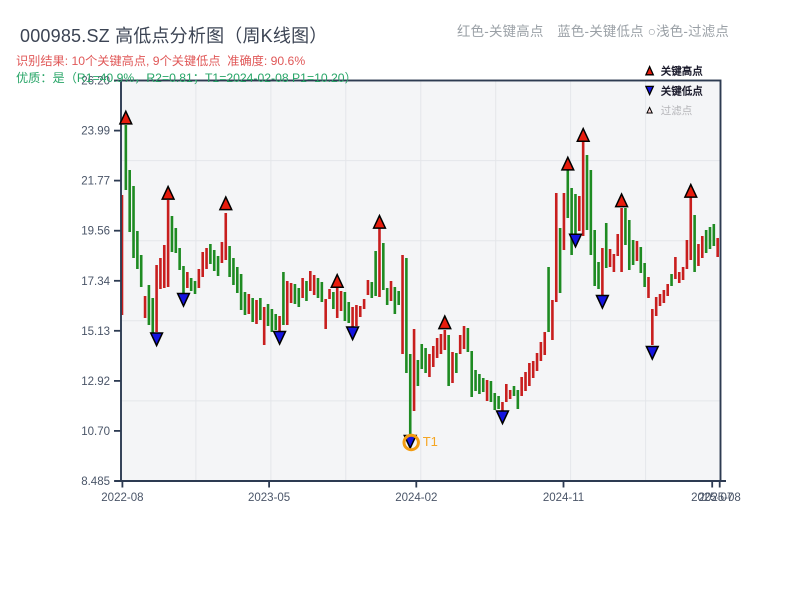  Describe the element at coordinates (682, 71) in the screenshot. I see `svg-text: 关键高点` at that location.